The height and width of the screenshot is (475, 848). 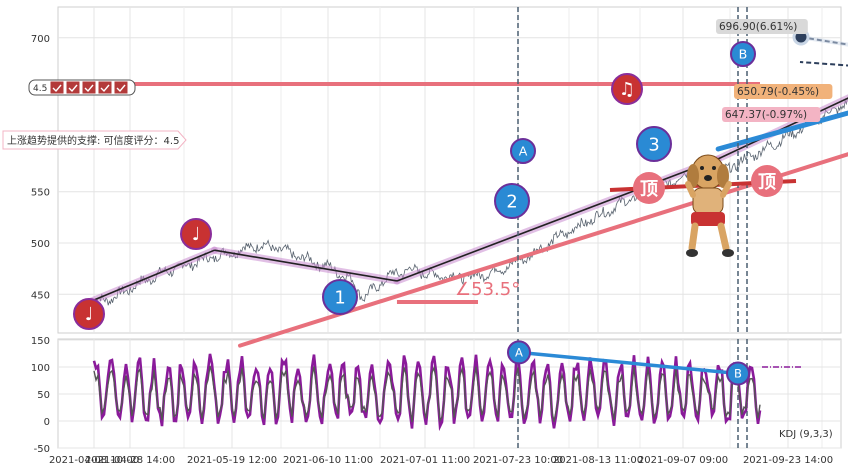 I want to click on top-signal-decoration: 顶顶, so click(x=703, y=205).